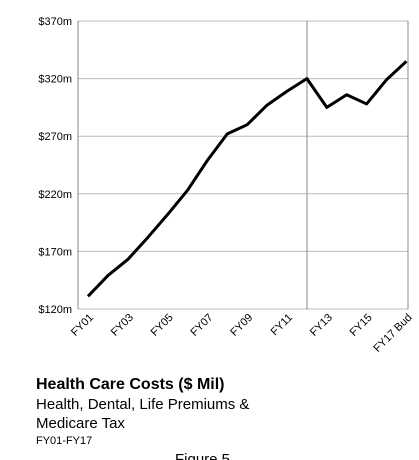  What do you see at coordinates (241, 325) in the screenshot?
I see `x-tick-label: FY09` at bounding box center [241, 325].